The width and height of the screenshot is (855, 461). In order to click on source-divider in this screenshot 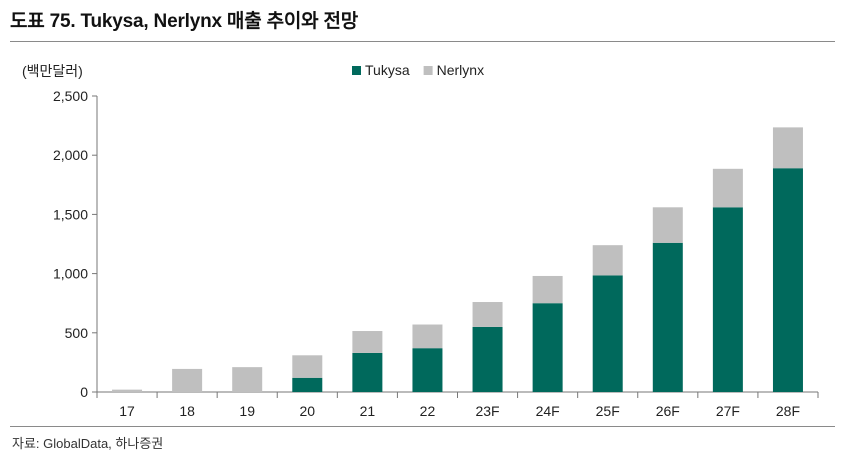, I will do `click(422, 426)`.